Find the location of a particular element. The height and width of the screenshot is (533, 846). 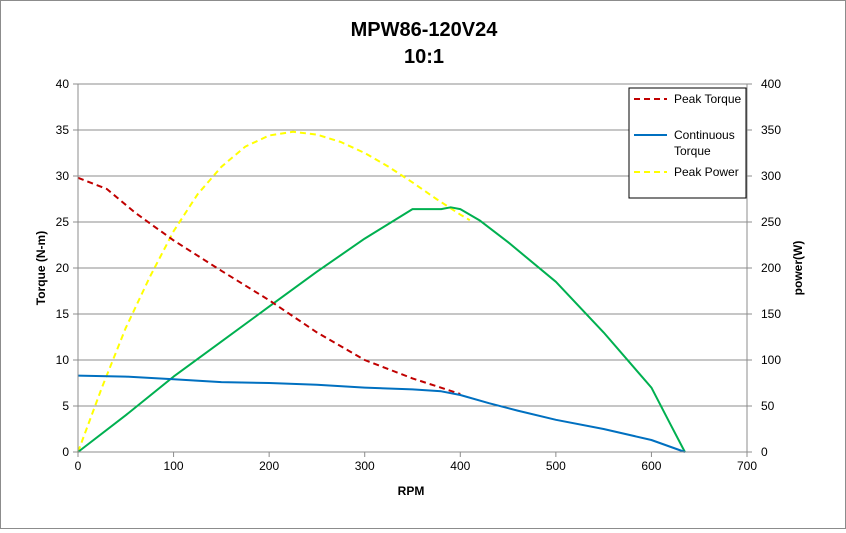

legend-box is located at coordinates (687, 143).